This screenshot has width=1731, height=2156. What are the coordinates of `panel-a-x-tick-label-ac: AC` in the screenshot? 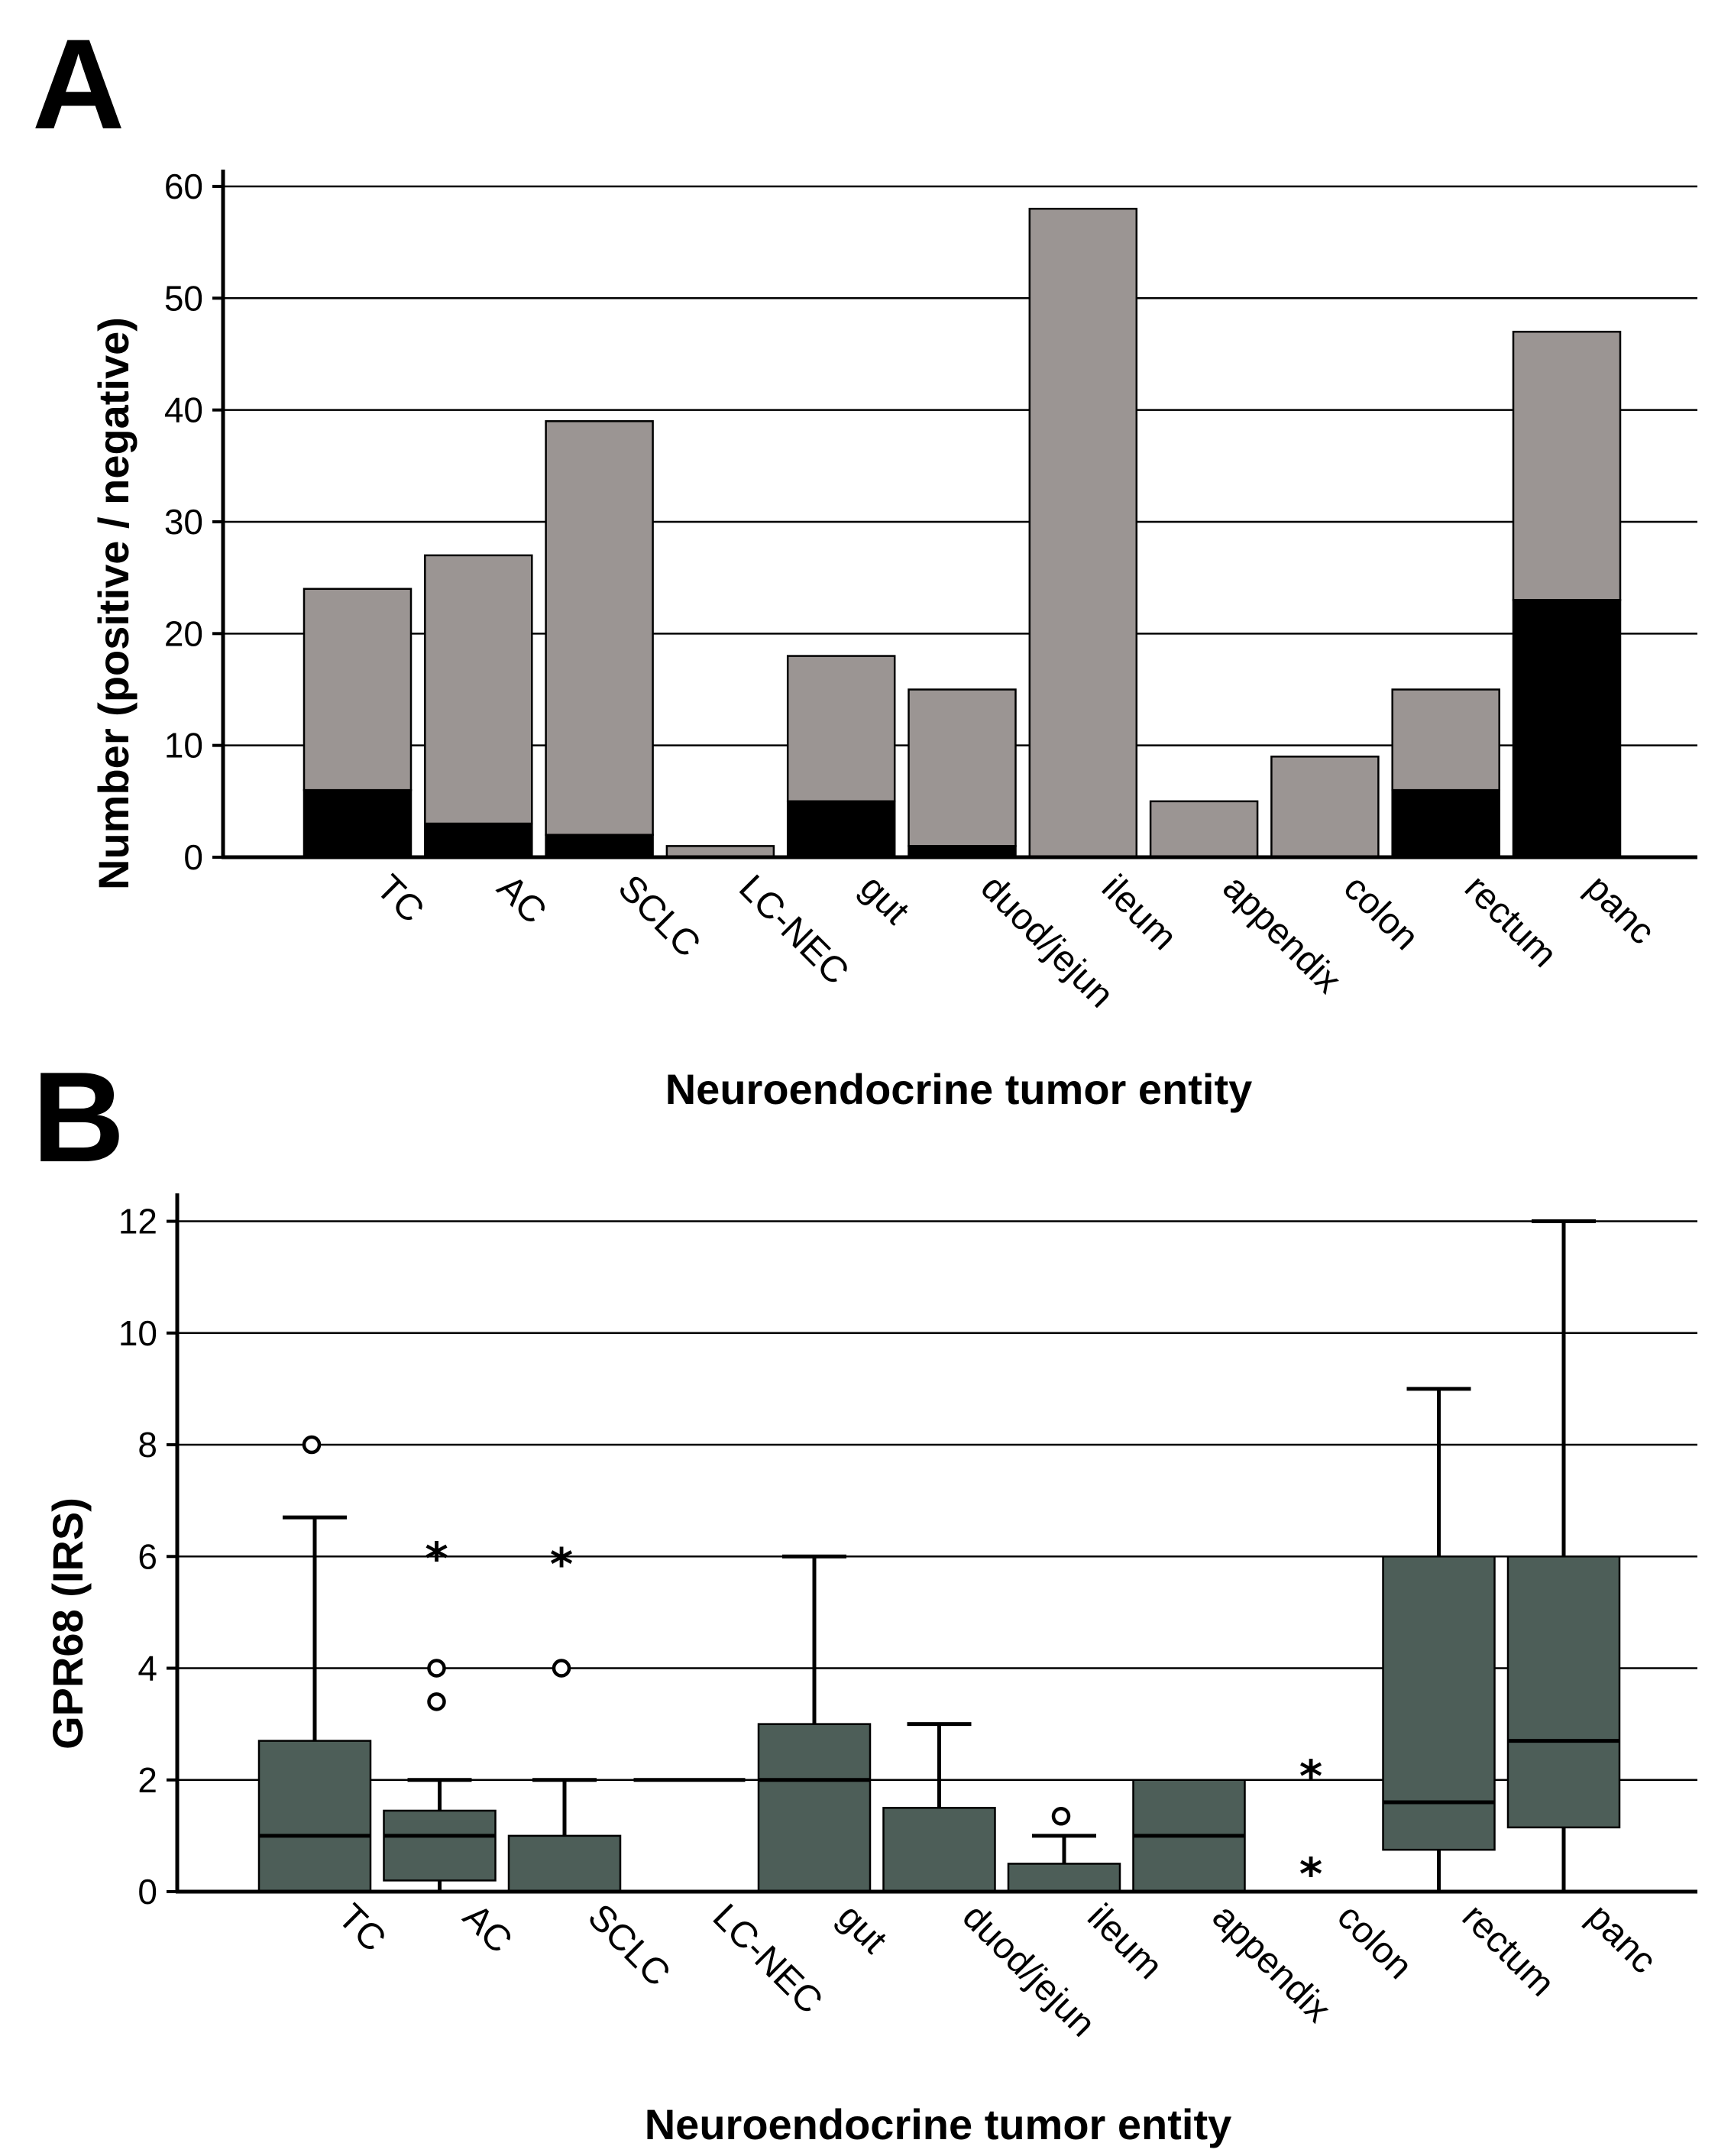 It's located at (522, 900).